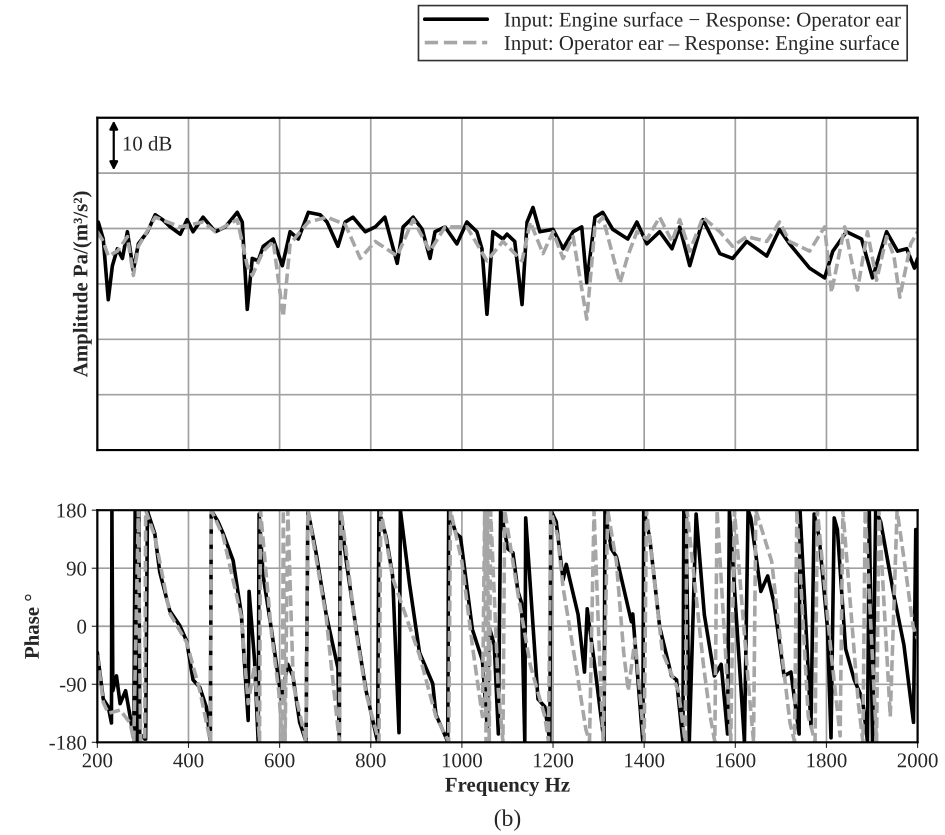 Image resolution: width=945 pixels, height=835 pixels. What do you see at coordinates (507, 787) in the screenshot?
I see `x-axis-title: Frequency Hz` at bounding box center [507, 787].